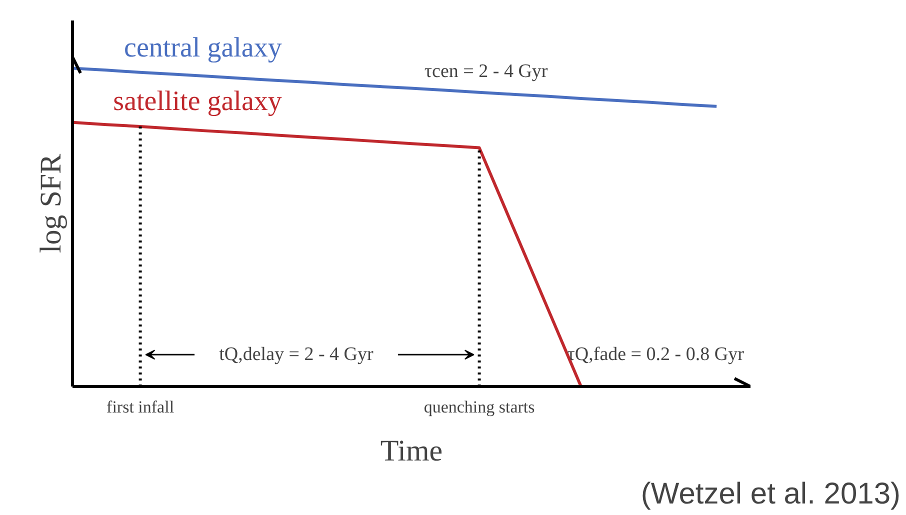 The width and height of the screenshot is (906, 515). I want to click on x-tick-label: quenching starts, so click(479, 407).